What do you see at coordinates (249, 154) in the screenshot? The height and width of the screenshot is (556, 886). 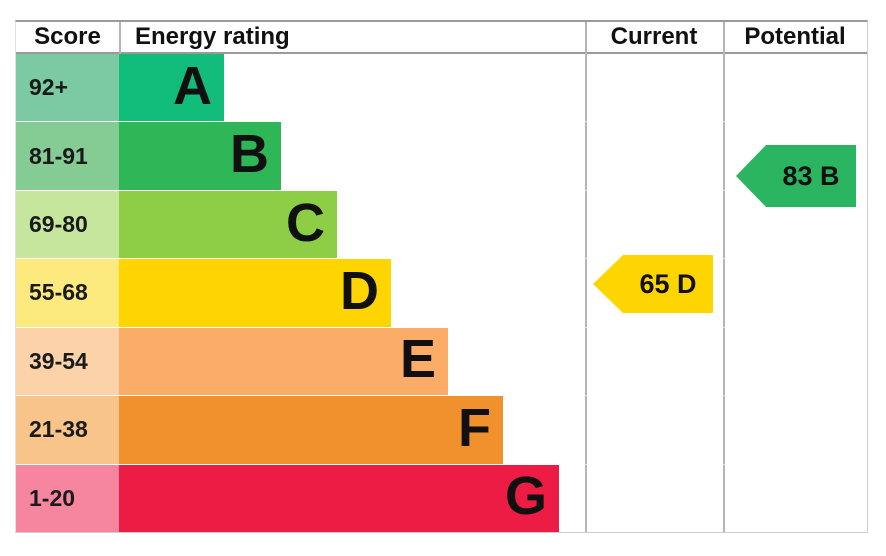 I see `band-letter-b: B` at bounding box center [249, 154].